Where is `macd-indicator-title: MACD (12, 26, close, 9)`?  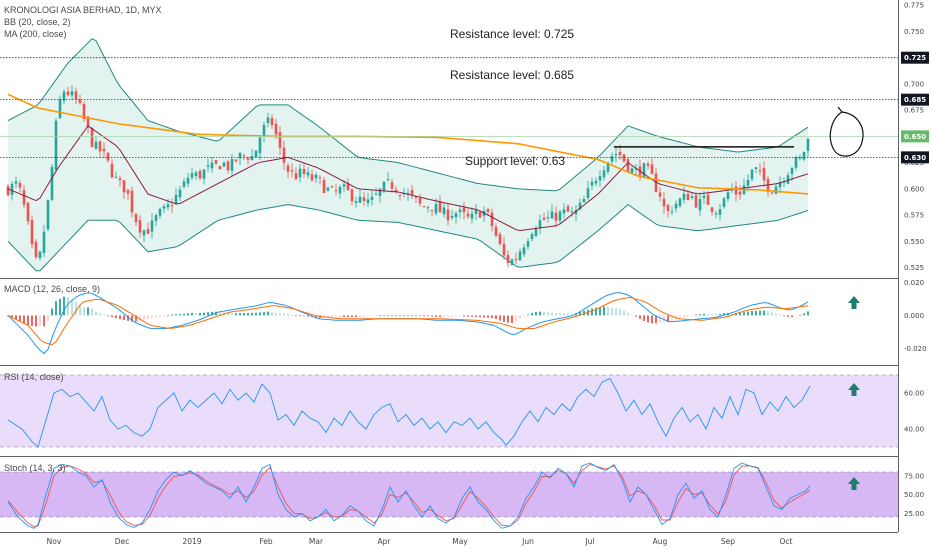 macd-indicator-title: MACD (12, 26, close, 9) is located at coordinates (52, 289).